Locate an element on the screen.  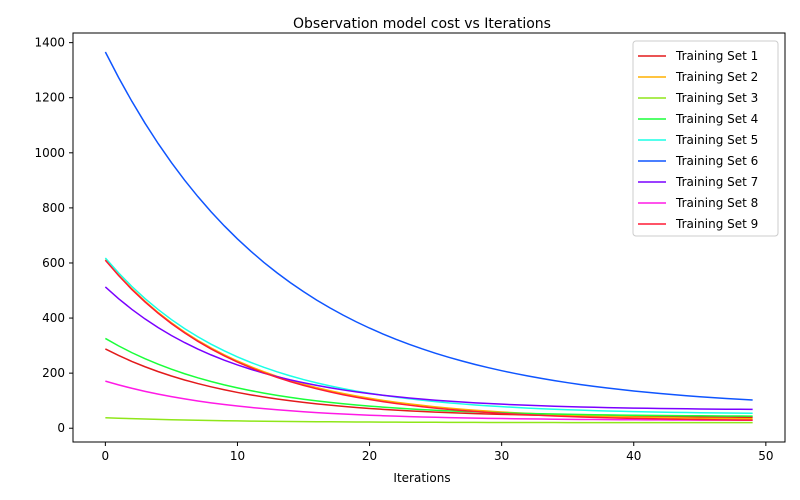
legend-entry: Training Set 2 is located at coordinates (716, 77).